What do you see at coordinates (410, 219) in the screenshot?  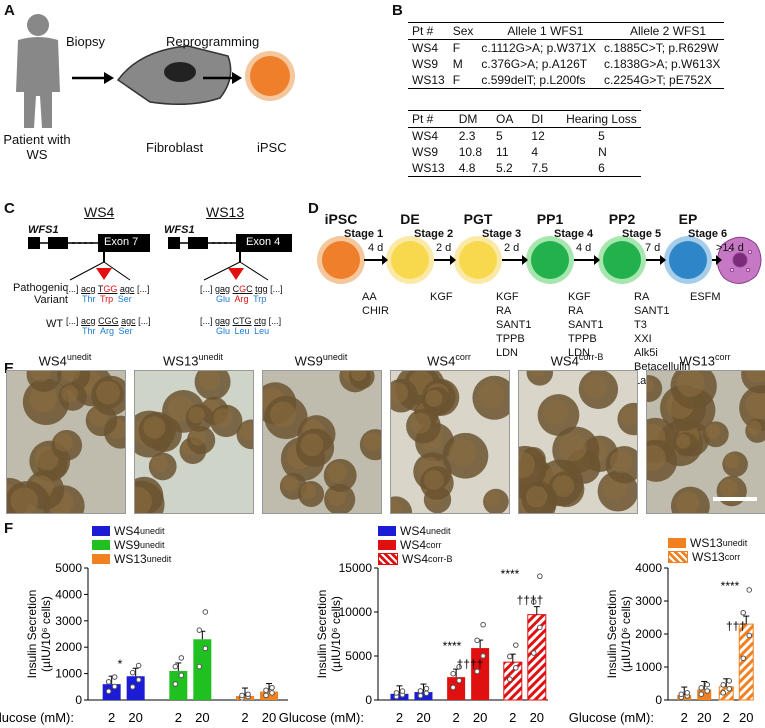 I see `cell-label-de: DE` at bounding box center [410, 219].